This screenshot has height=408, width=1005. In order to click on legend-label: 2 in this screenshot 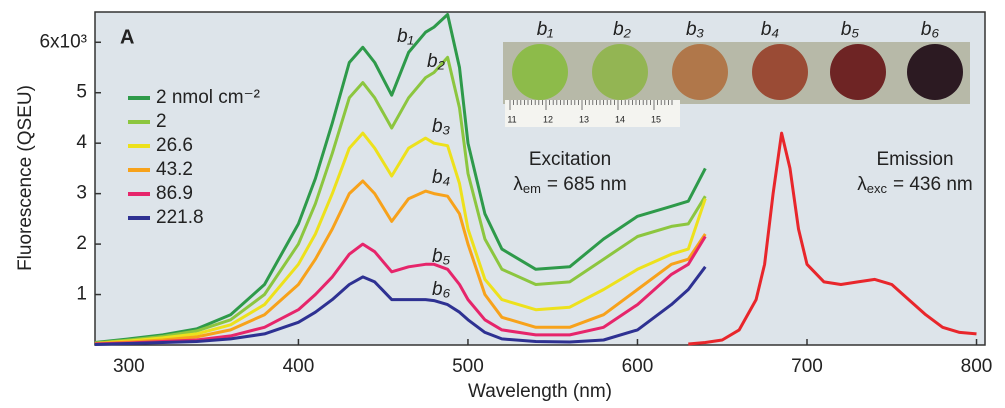, I will do `click(161, 121)`.